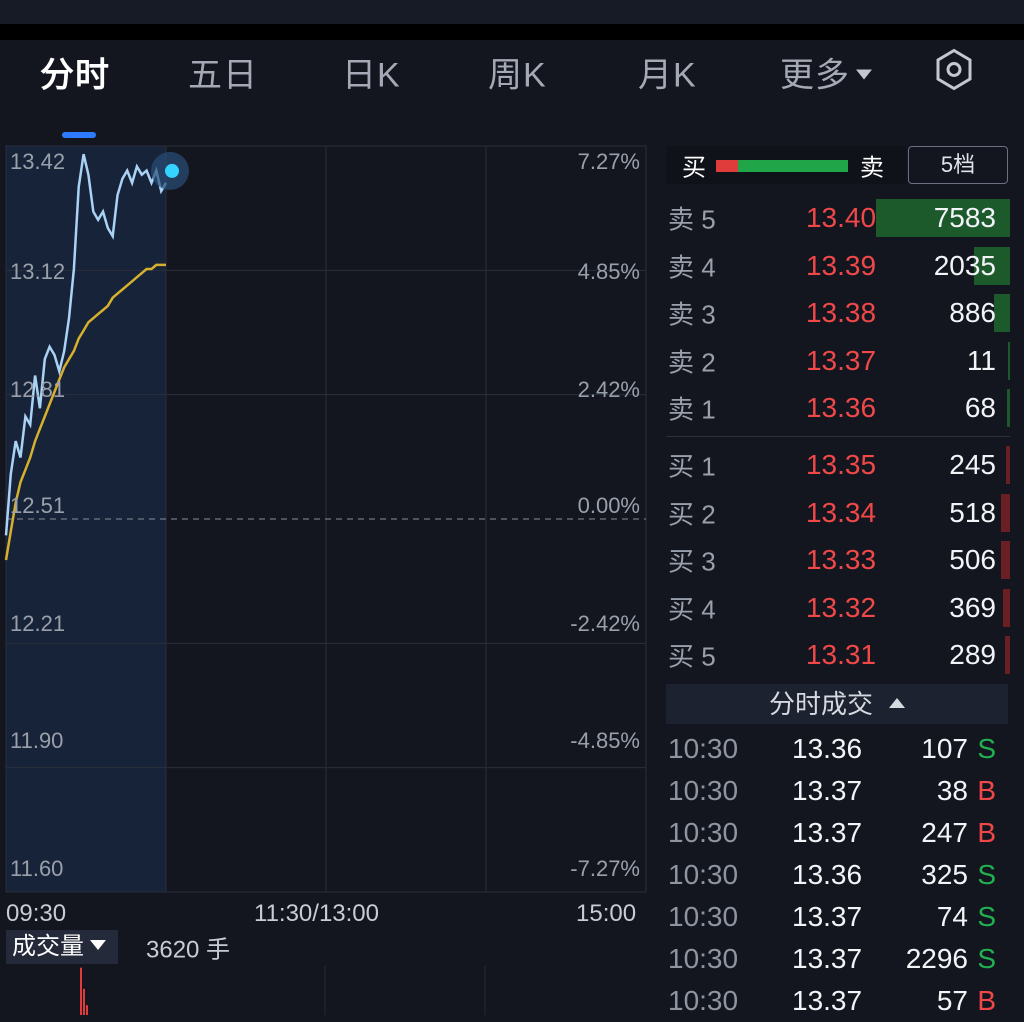 The height and width of the screenshot is (1022, 1024). Describe the element at coordinates (936, 958) in the screenshot. I see `trade-volume: 2296` at that location.